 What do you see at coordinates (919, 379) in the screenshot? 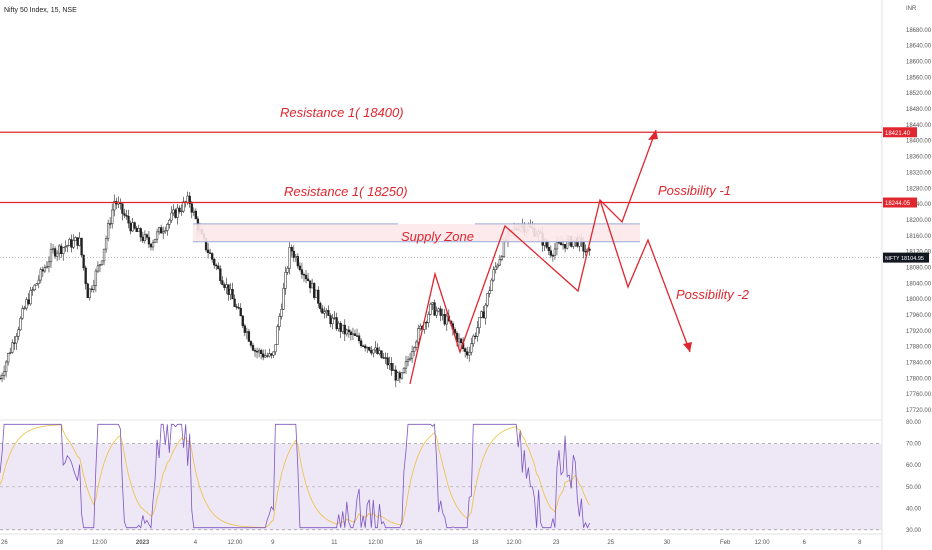
I see `price-tick-label: 17800.00` at bounding box center [919, 379].